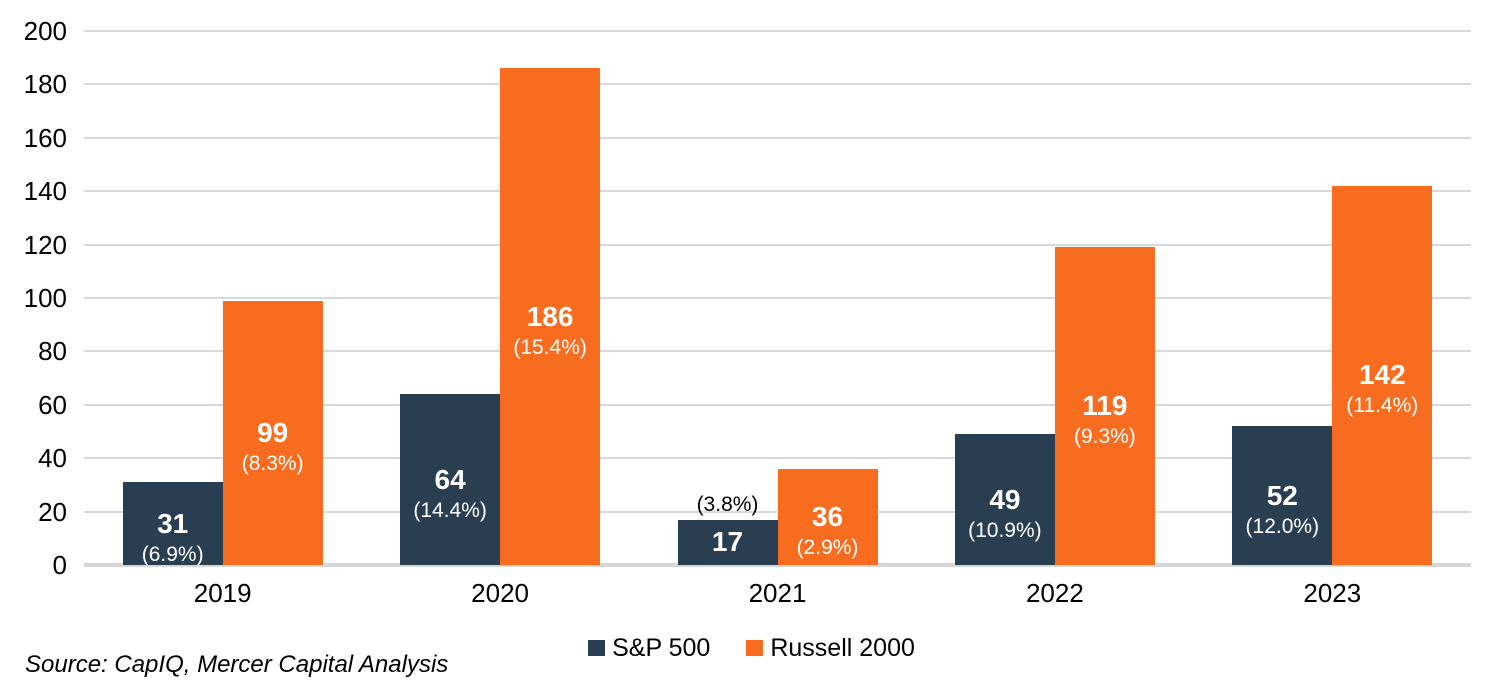  Describe the element at coordinates (59, 565) in the screenshot. I see `y-tick-label-0: 0` at that location.